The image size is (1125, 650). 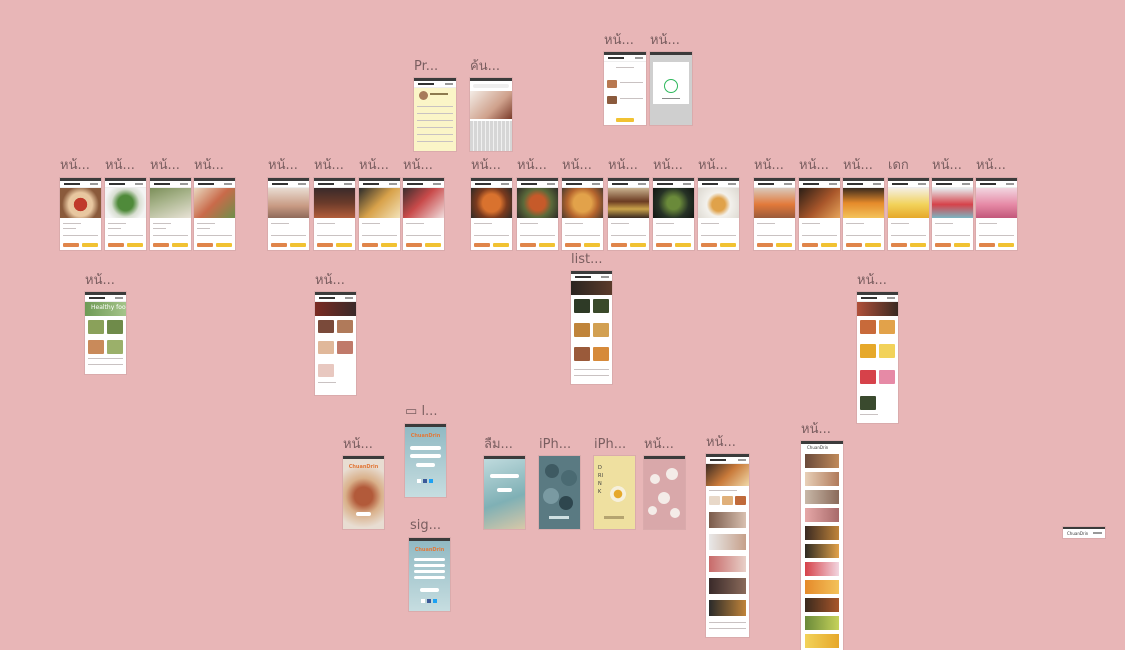 I want to click on search-input, so click(x=491, y=86).